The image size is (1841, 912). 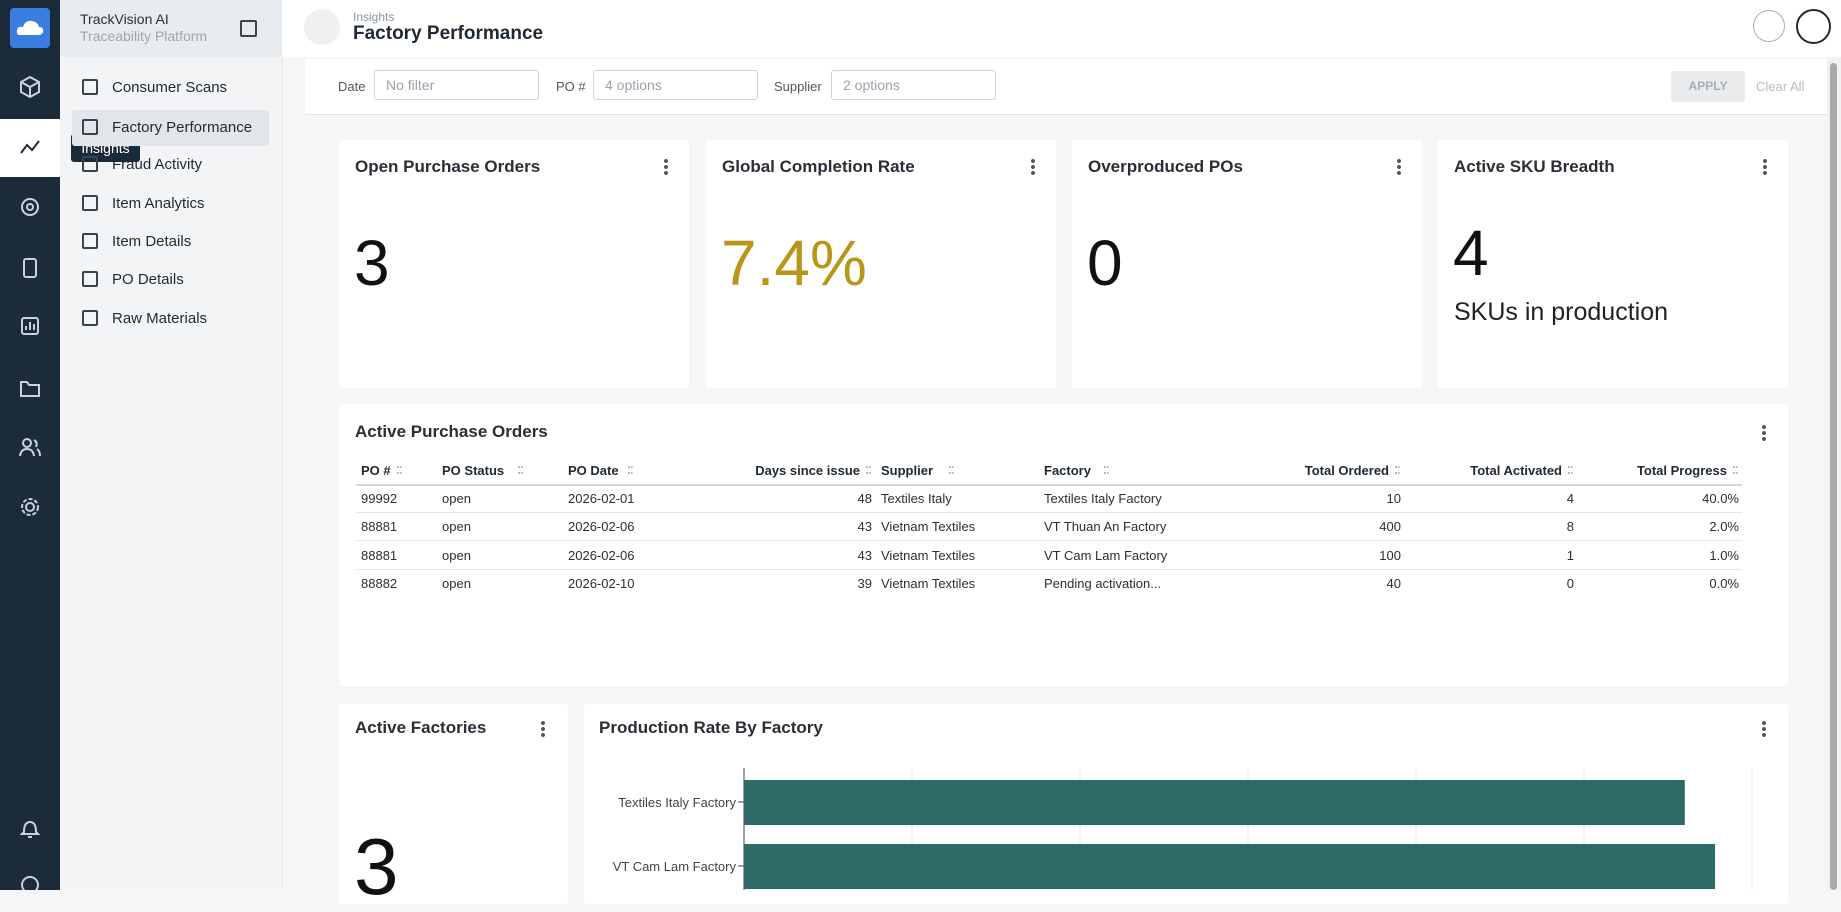 What do you see at coordinates (1724, 526) in the screenshot?
I see `table-cell: 2.0%` at bounding box center [1724, 526].